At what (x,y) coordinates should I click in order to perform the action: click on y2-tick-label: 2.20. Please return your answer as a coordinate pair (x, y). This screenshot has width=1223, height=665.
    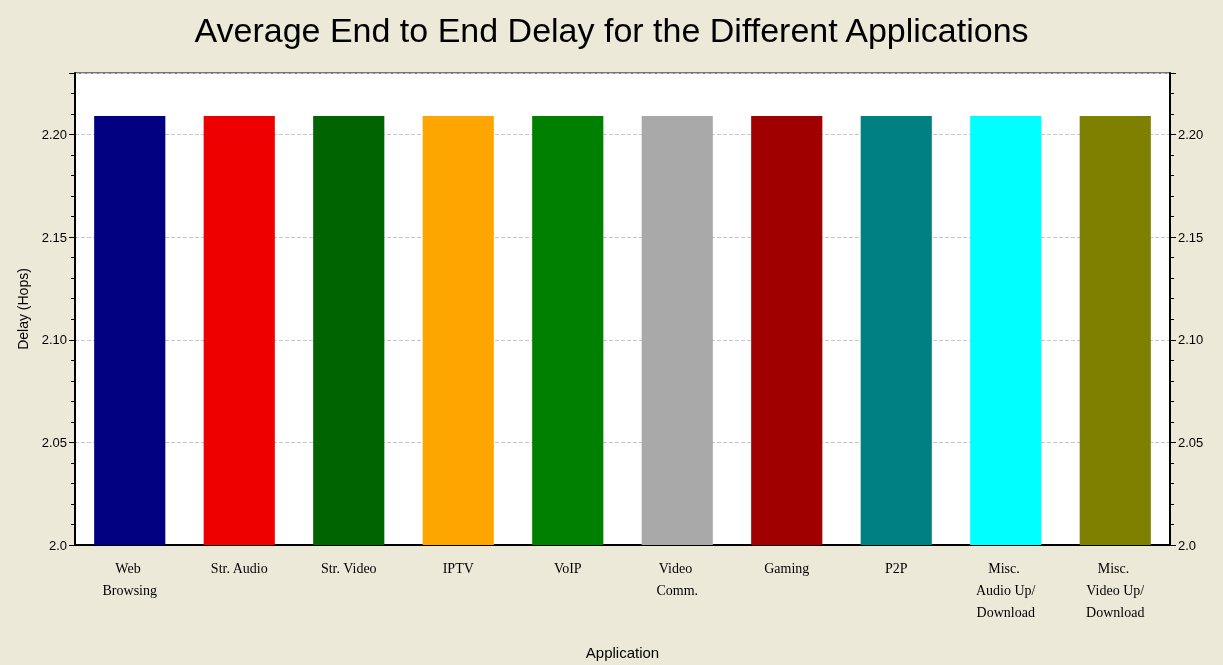
    Looking at the image, I should click on (1191, 135).